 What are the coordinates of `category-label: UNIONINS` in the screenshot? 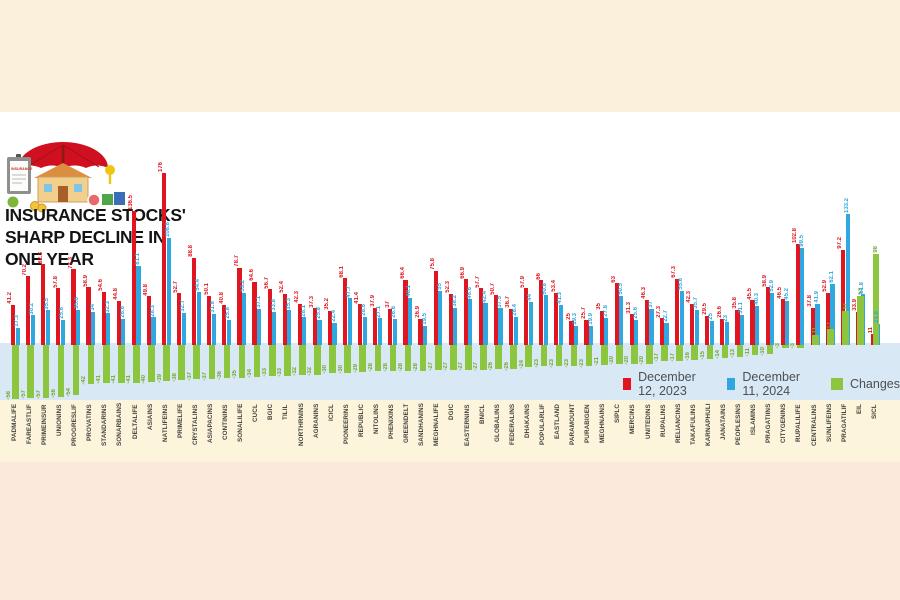 It's located at (60, 420).